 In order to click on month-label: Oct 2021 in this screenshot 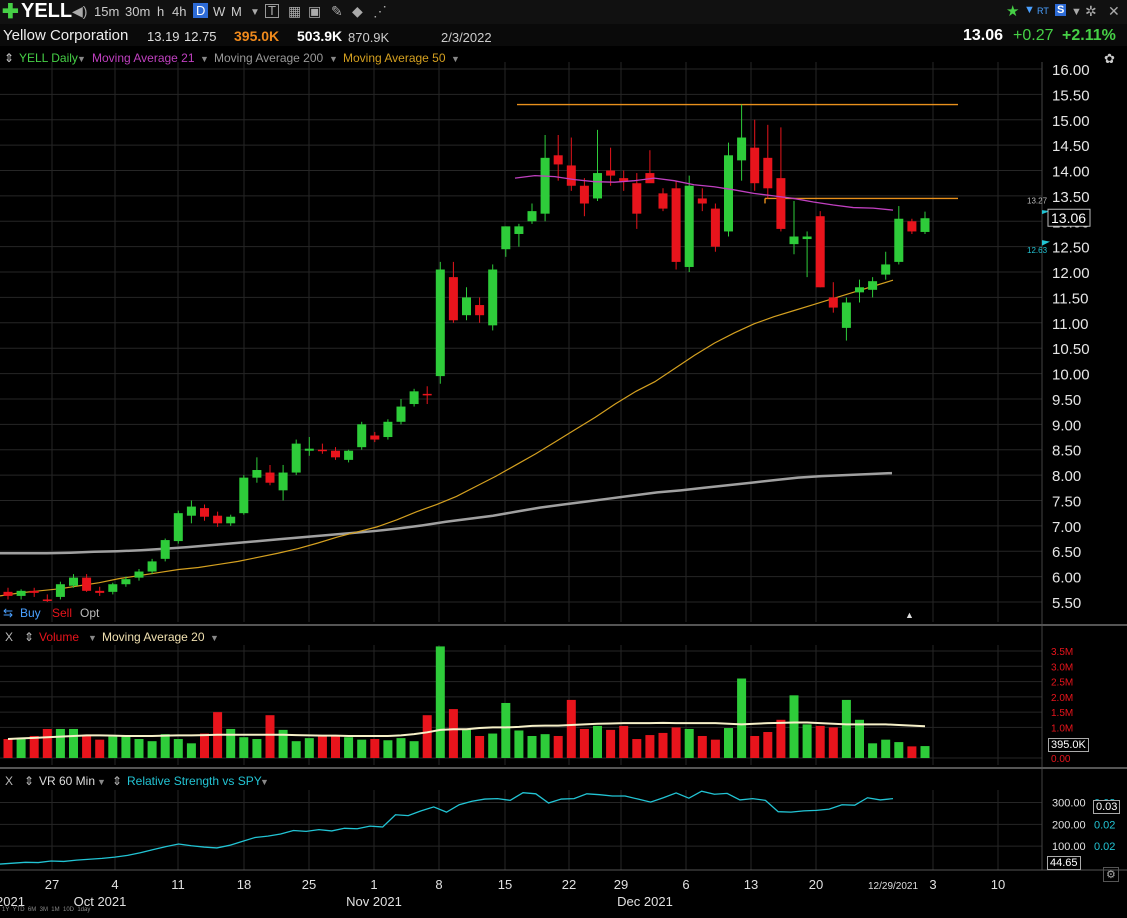, I will do `click(100, 901)`.